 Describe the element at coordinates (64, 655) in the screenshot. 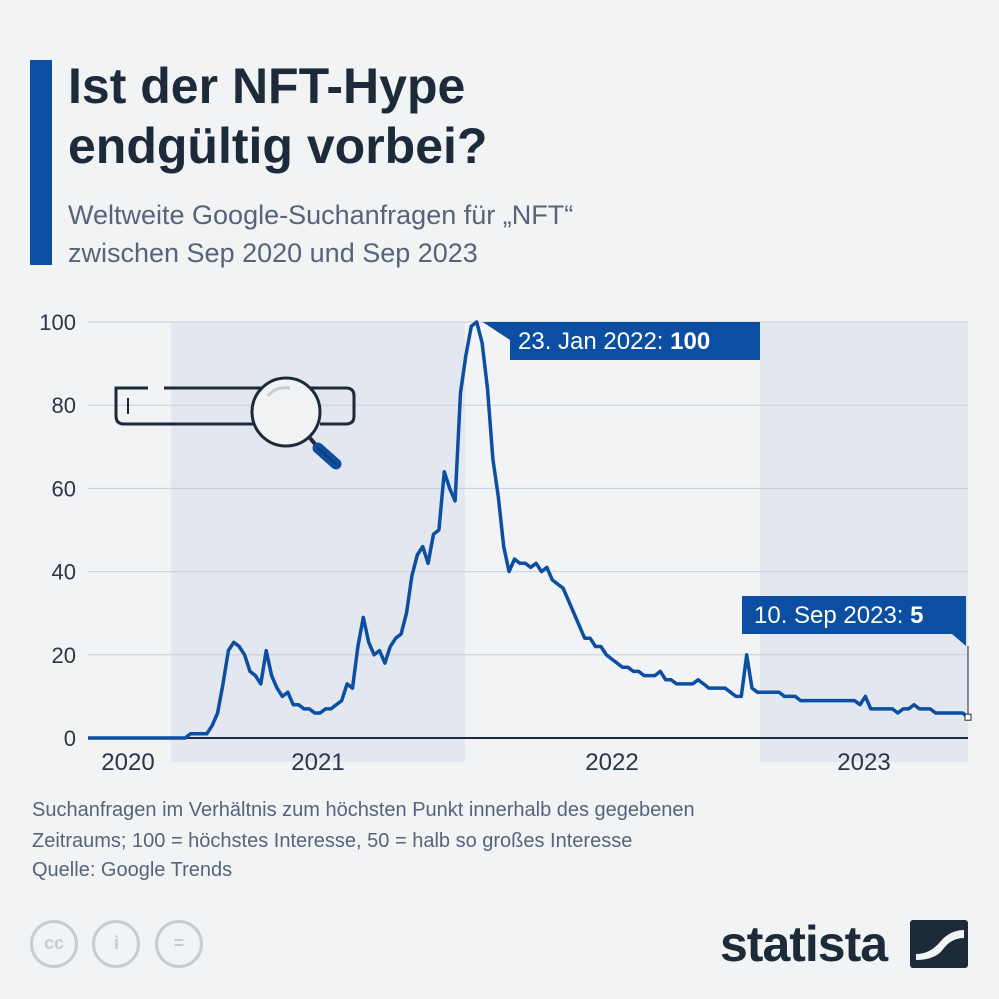

I see `y-tick-label: 20` at that location.